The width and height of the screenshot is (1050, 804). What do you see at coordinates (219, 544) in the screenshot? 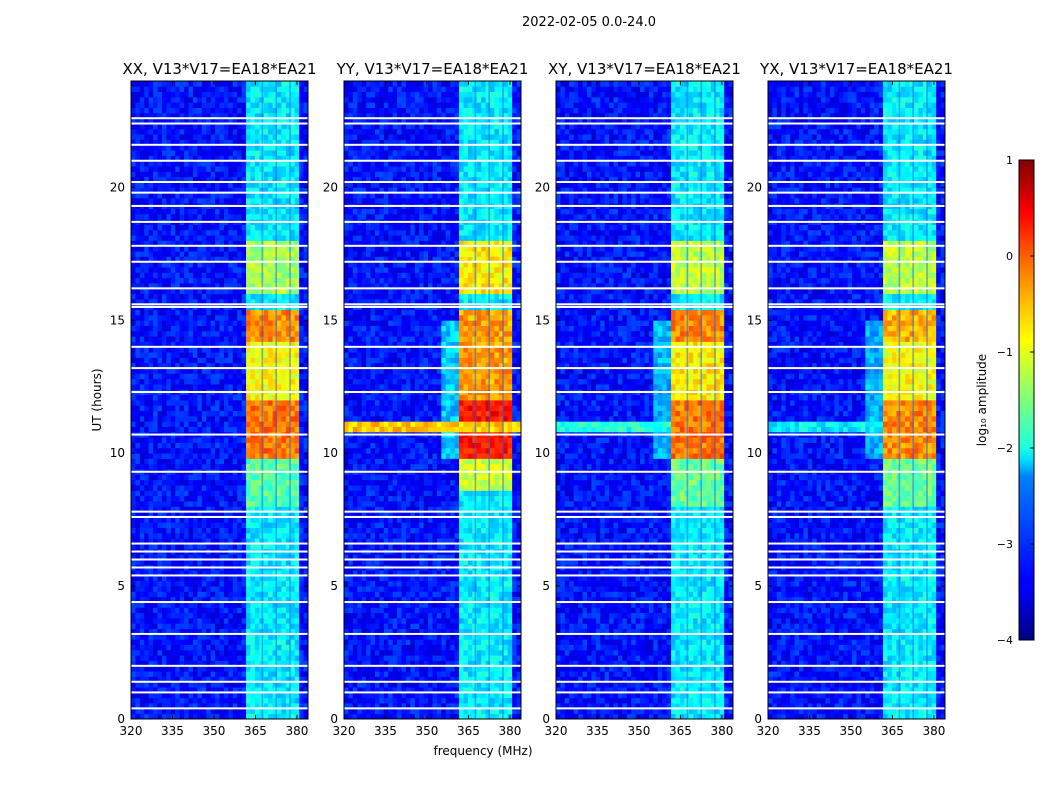
I see `flagged-row` at bounding box center [219, 544].